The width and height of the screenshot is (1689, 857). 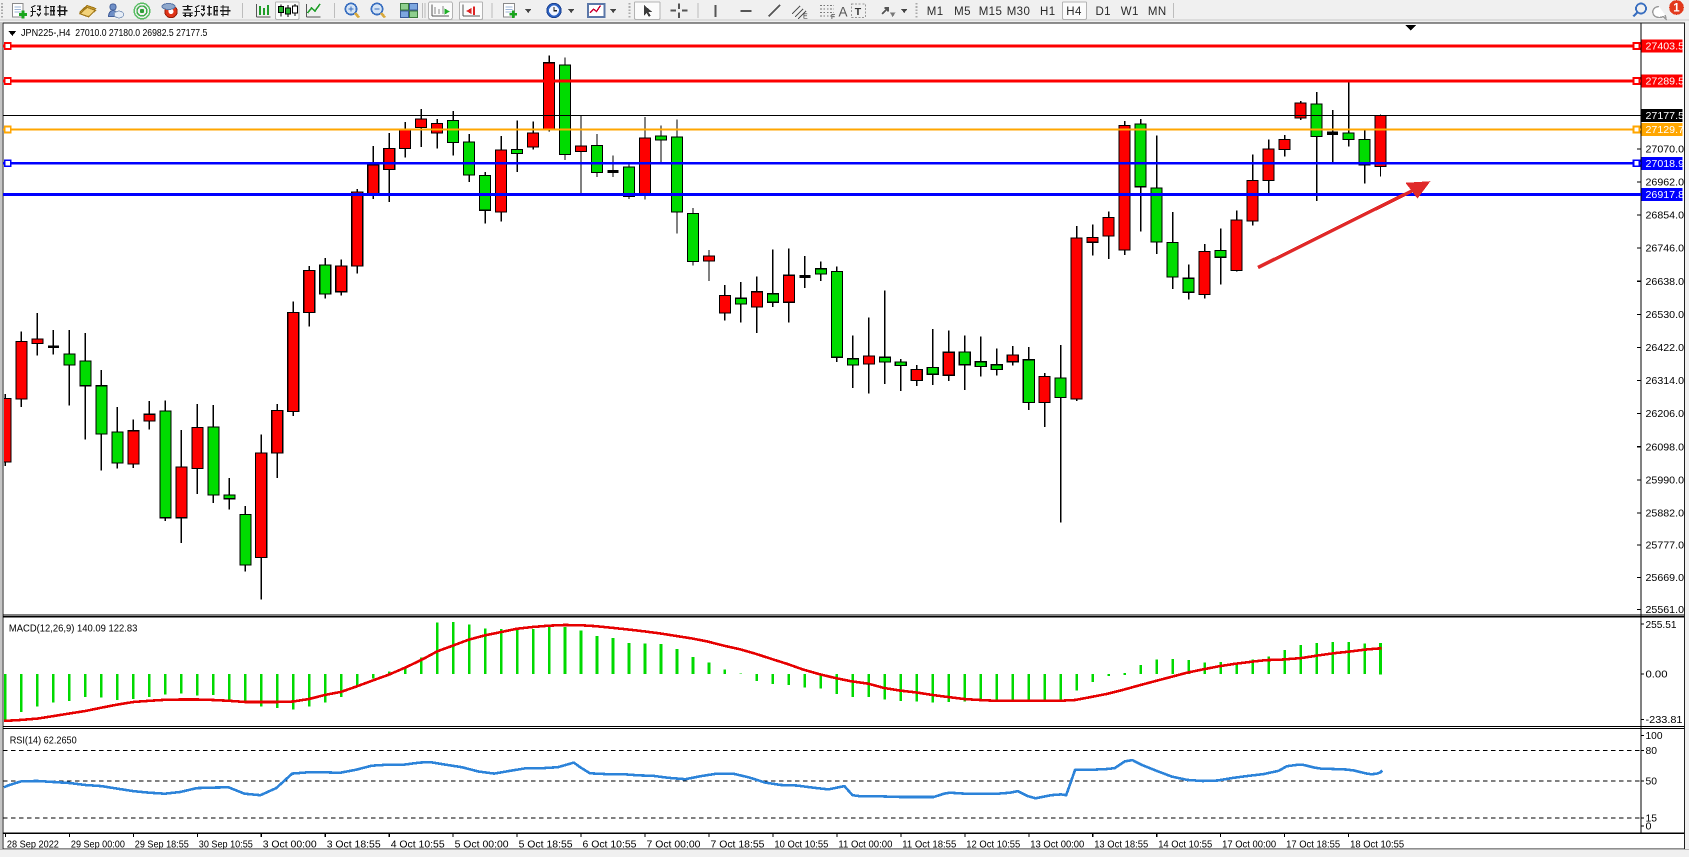 What do you see at coordinates (354, 844) in the screenshot?
I see `svg-text: 3 Oct 18:55` at bounding box center [354, 844].